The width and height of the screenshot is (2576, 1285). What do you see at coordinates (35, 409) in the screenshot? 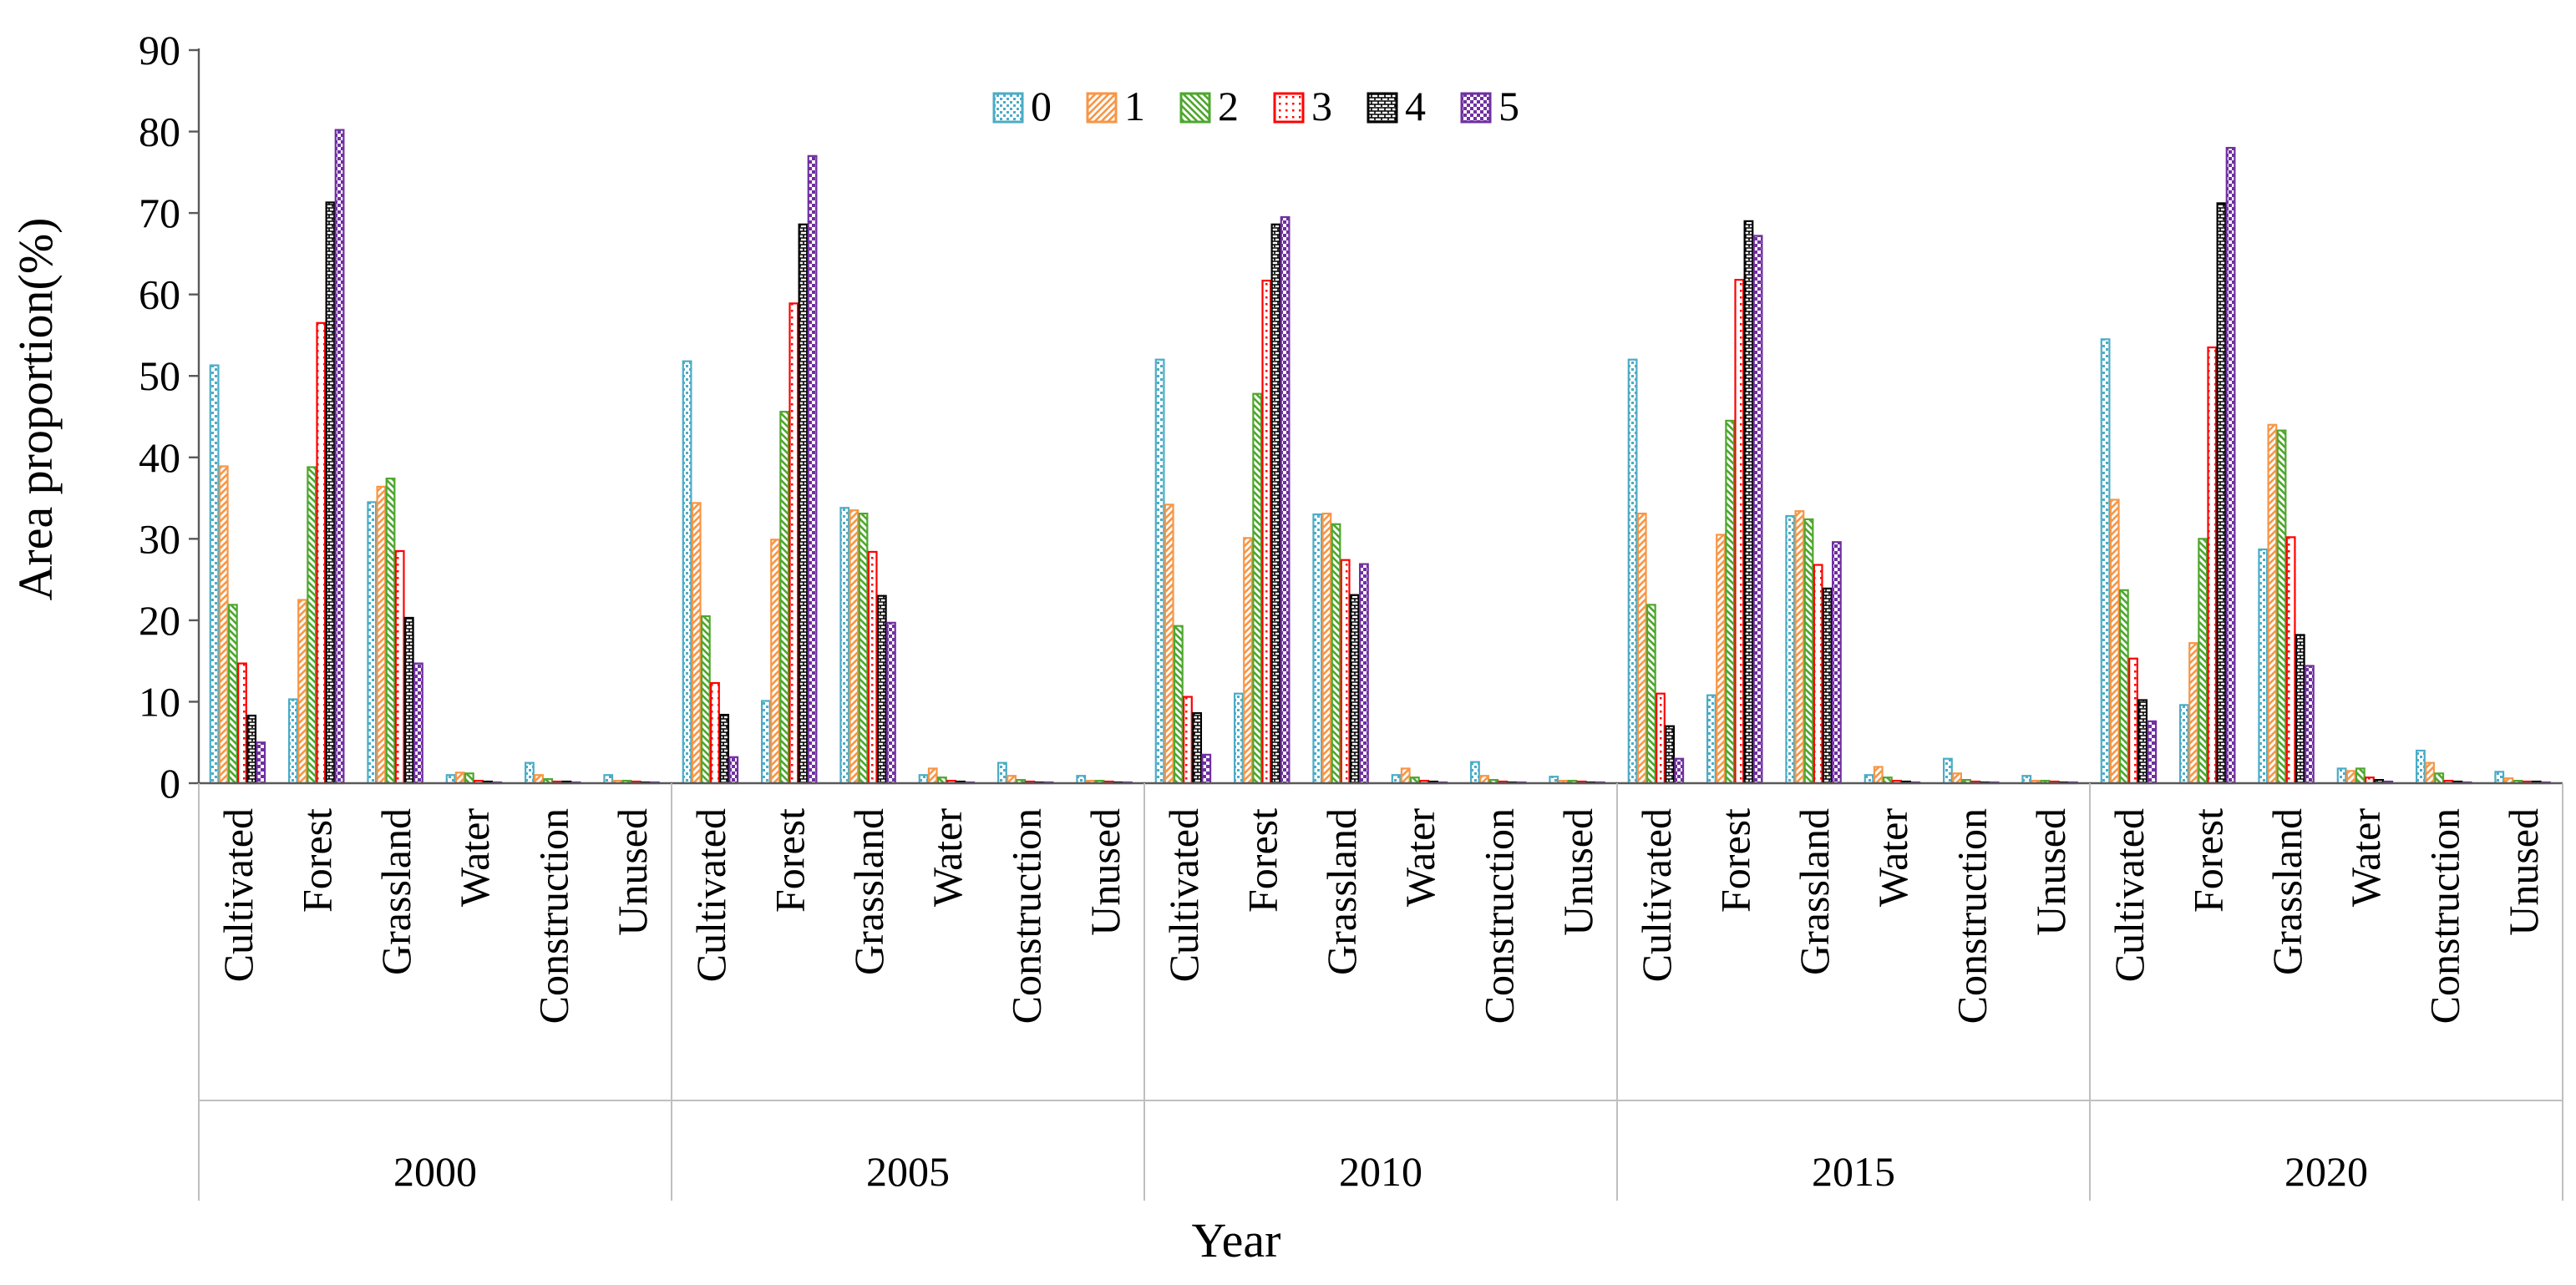
I see `y-axis-title: Area proportion(%)` at bounding box center [35, 409].